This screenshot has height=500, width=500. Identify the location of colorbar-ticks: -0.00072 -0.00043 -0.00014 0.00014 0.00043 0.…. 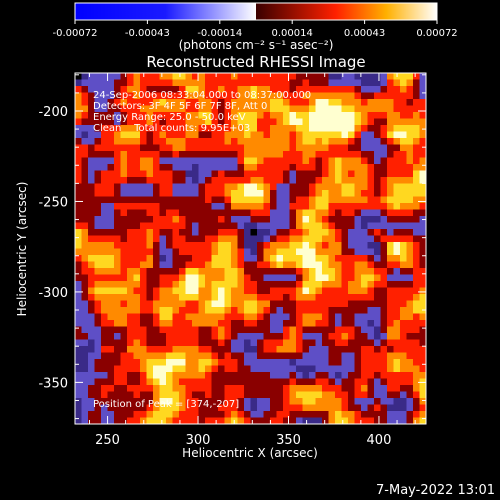
(255, 29).